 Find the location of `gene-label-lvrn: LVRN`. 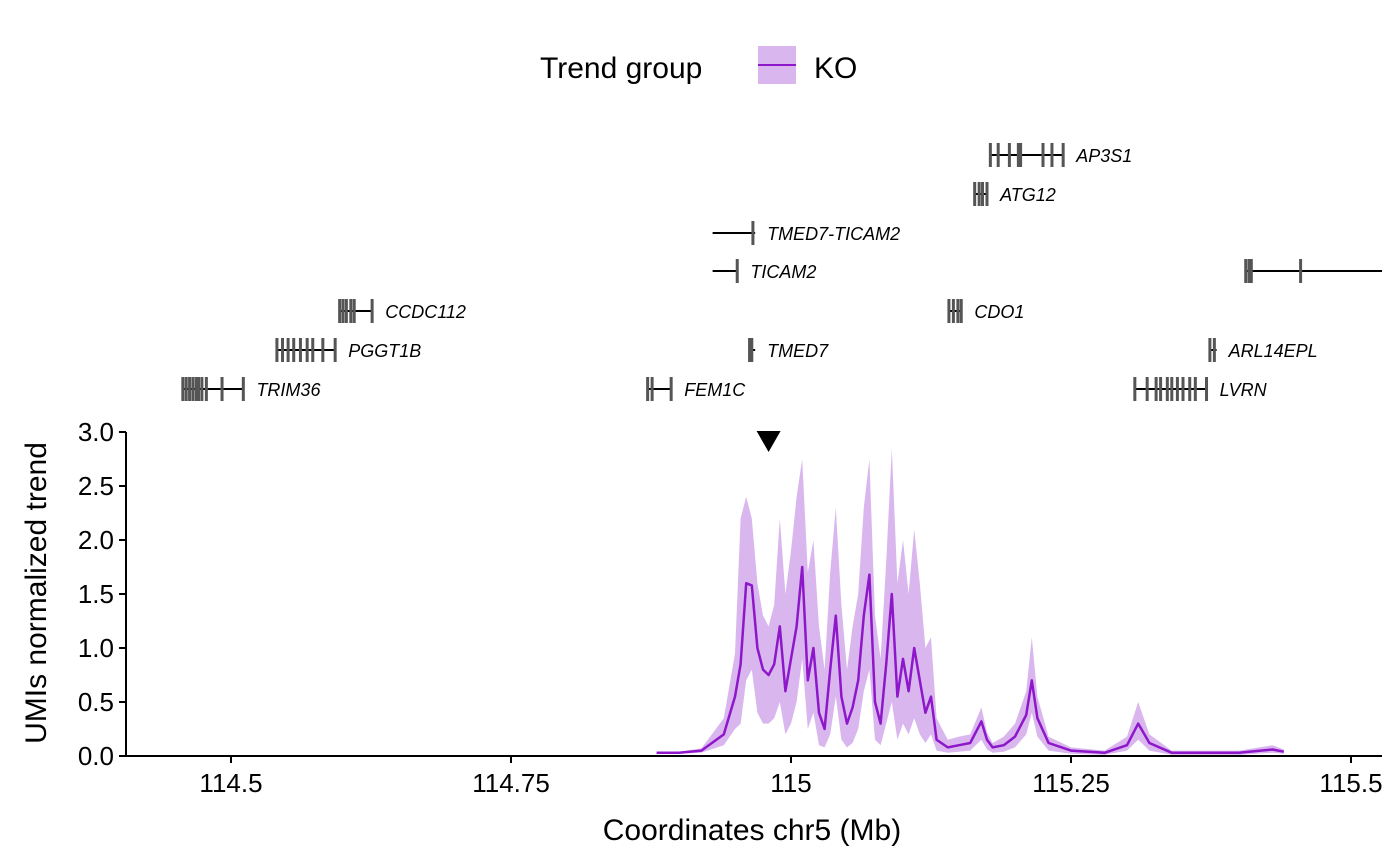

gene-label-lvrn: LVRN is located at coordinates (1244, 390).